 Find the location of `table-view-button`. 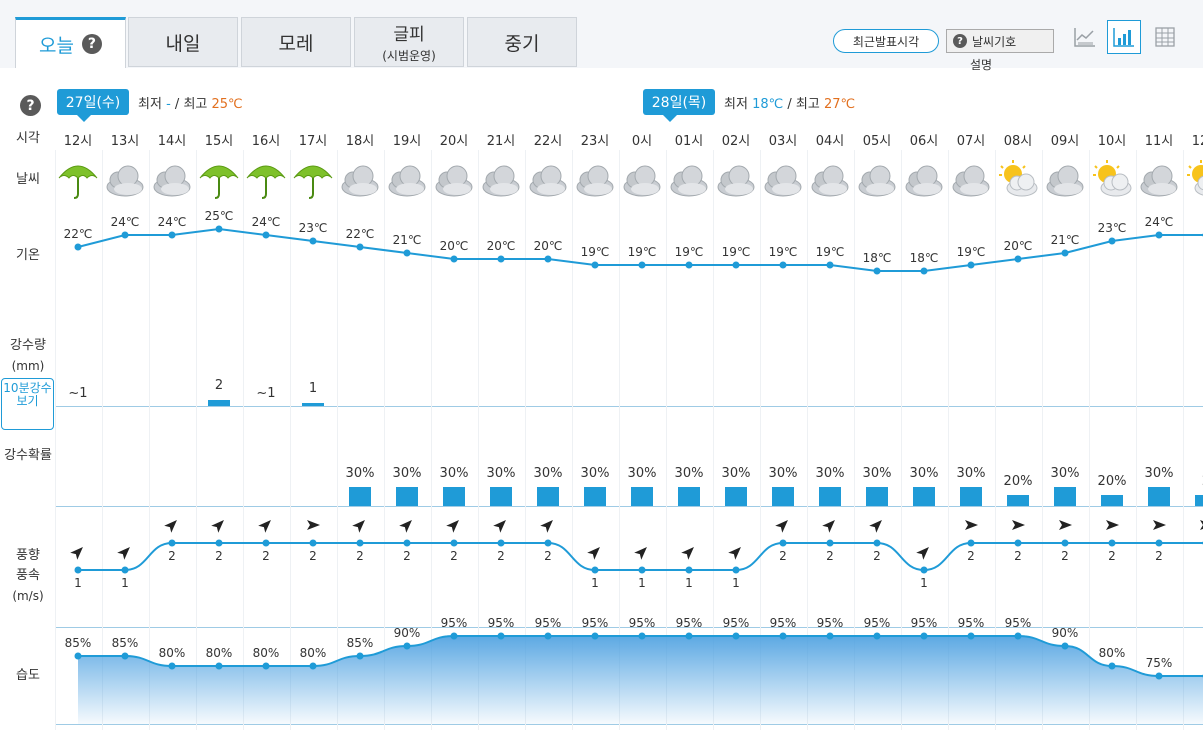

table-view-button is located at coordinates (1165, 37).